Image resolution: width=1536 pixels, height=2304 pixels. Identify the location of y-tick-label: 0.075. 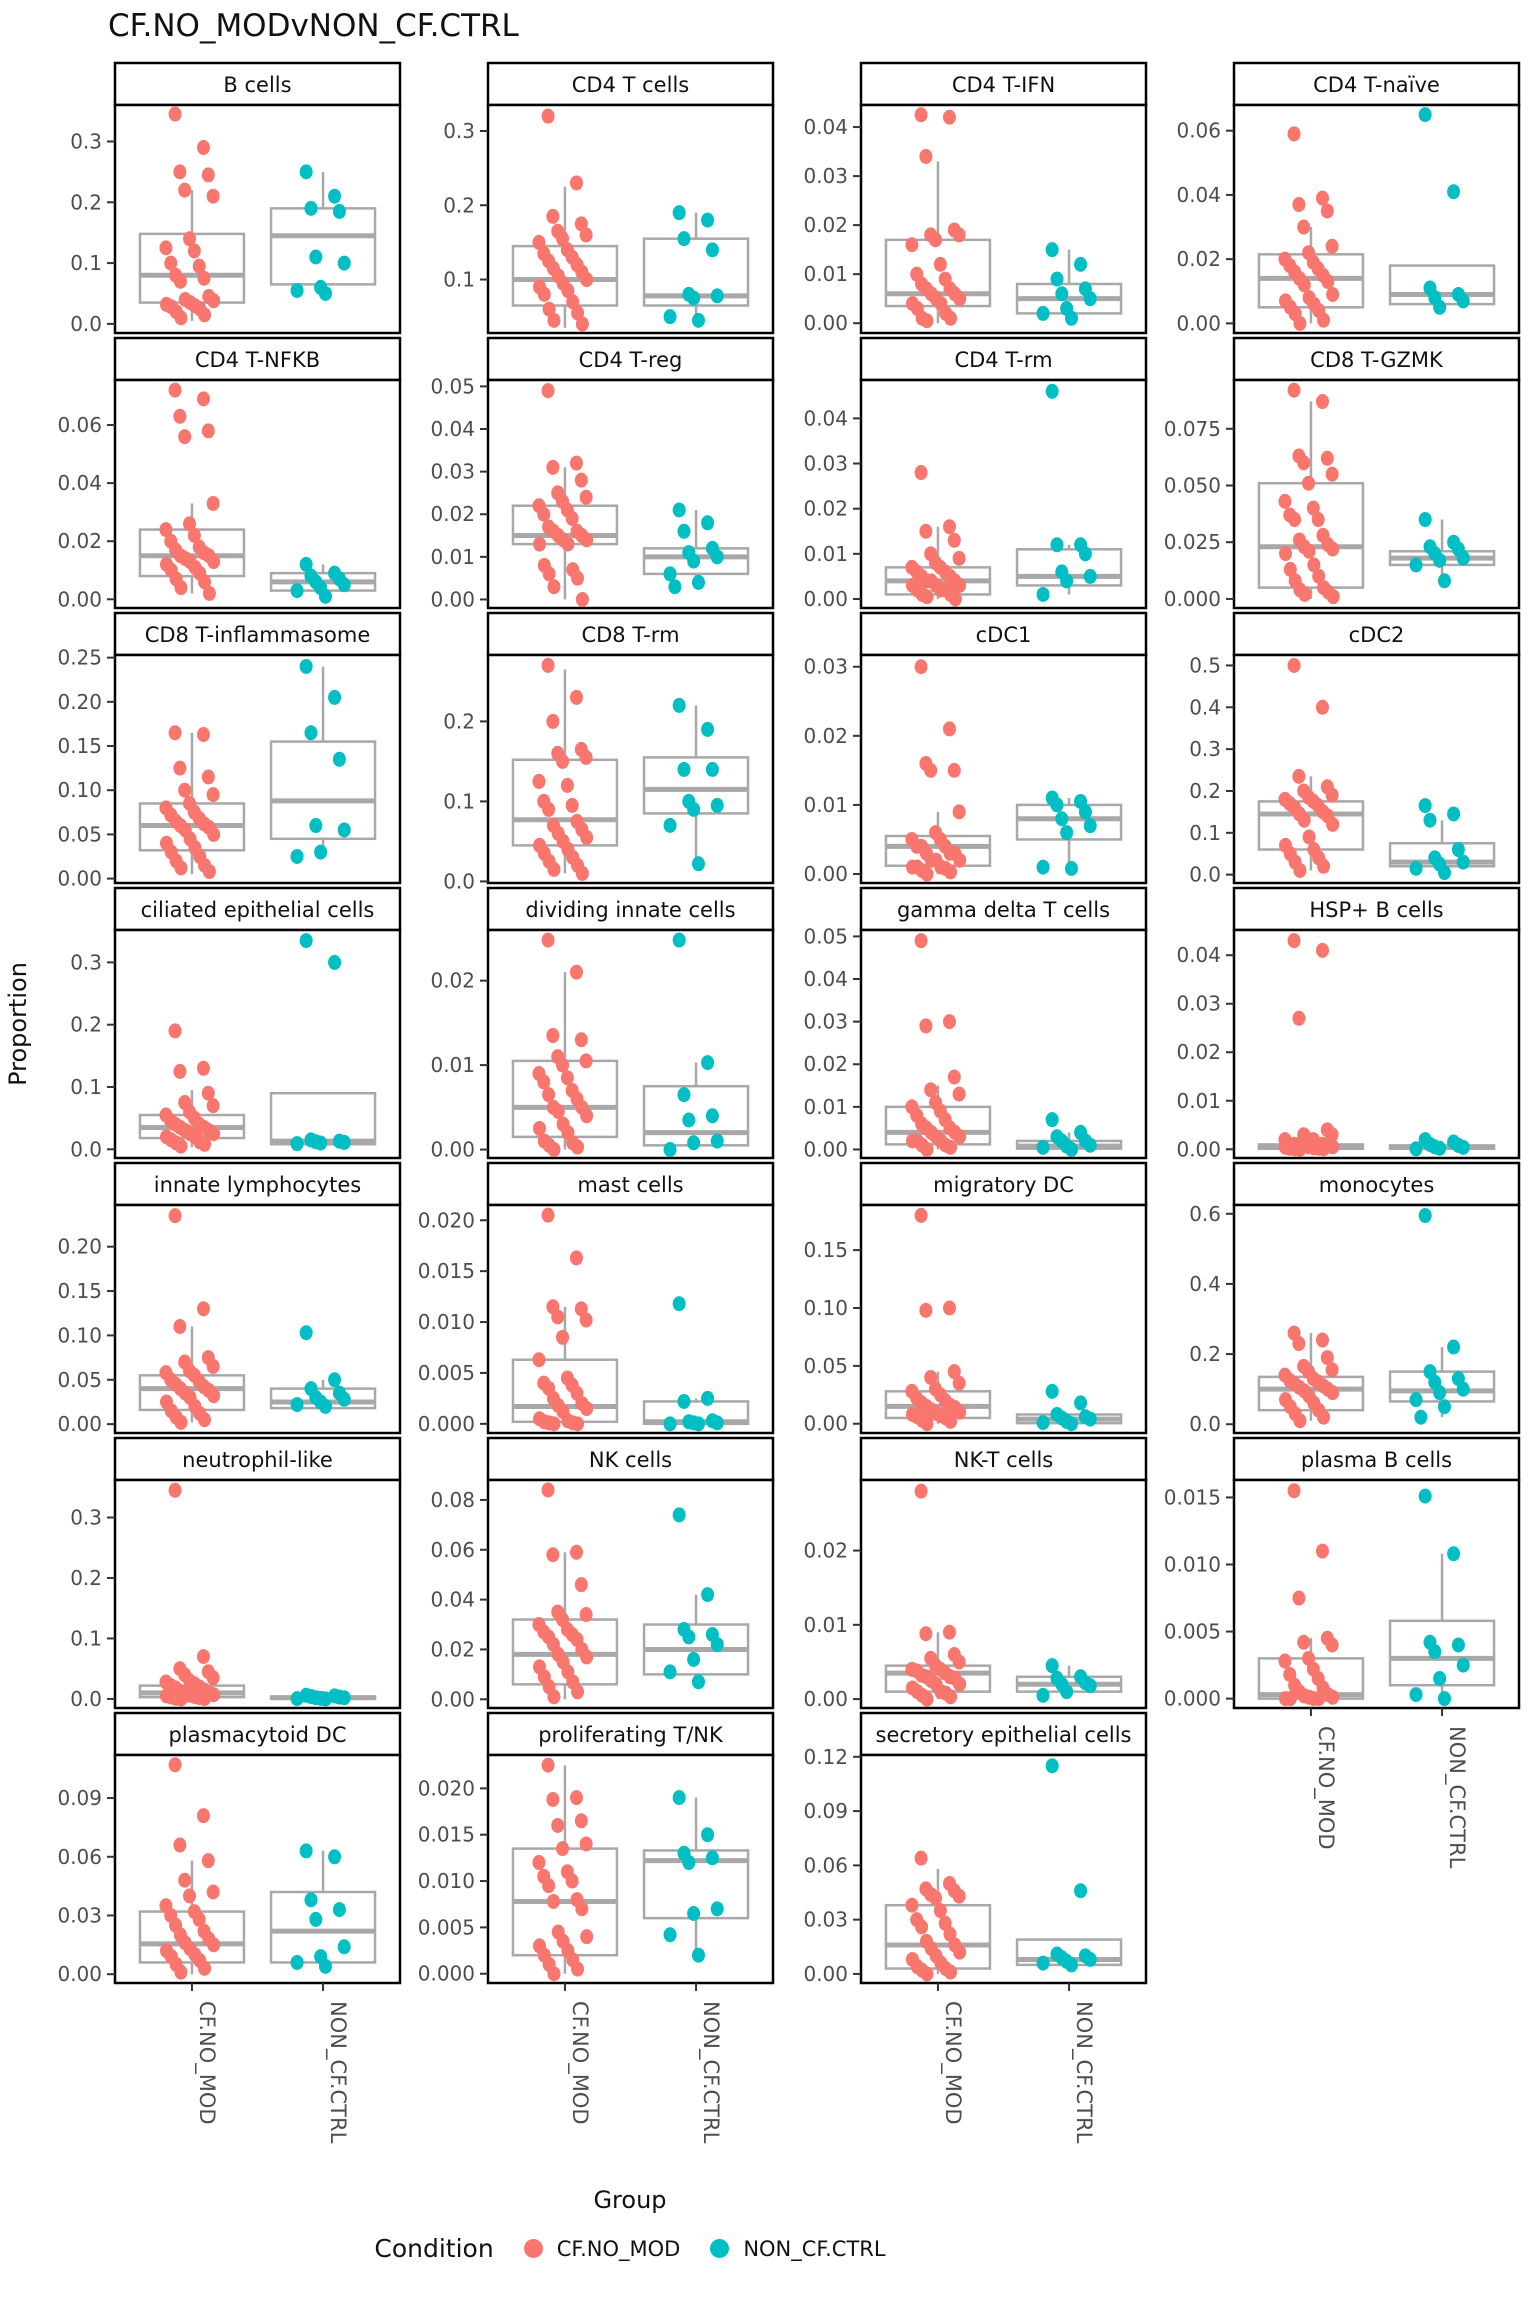
(1192, 429).